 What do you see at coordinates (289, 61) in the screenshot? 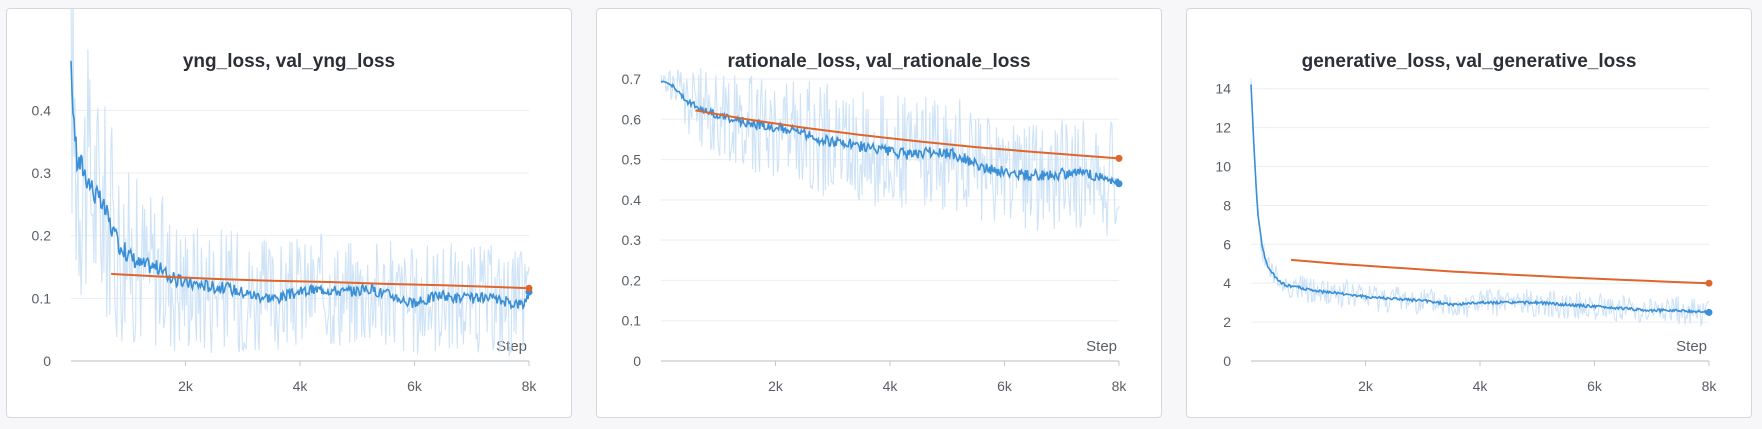
I see `chart-title: yng_loss, val_yng_loss` at bounding box center [289, 61].